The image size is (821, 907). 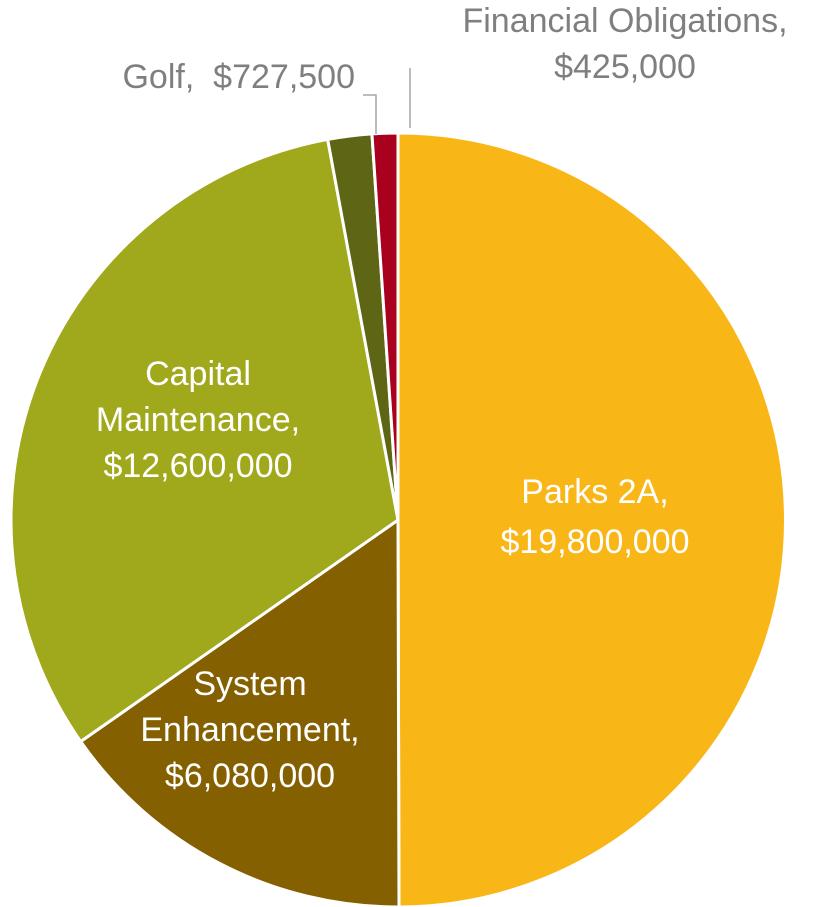 I want to click on slice-label-line: $19,800,000, so click(x=594, y=542).